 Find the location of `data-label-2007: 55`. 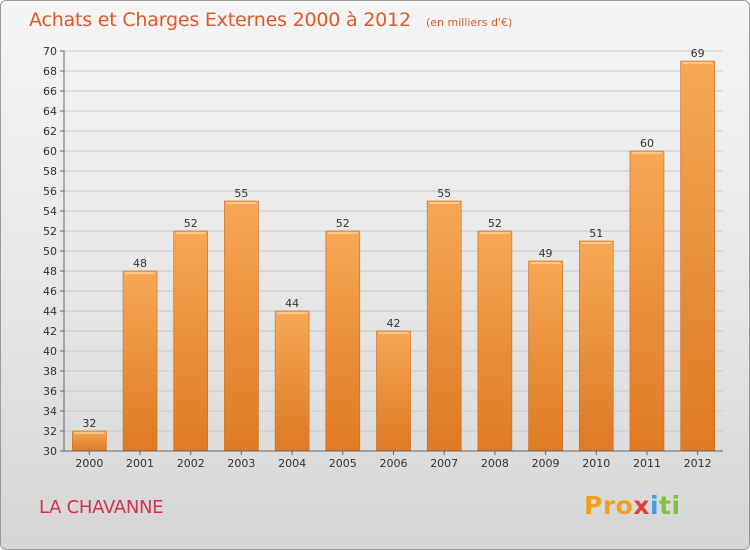

data-label-2007: 55 is located at coordinates (444, 193).